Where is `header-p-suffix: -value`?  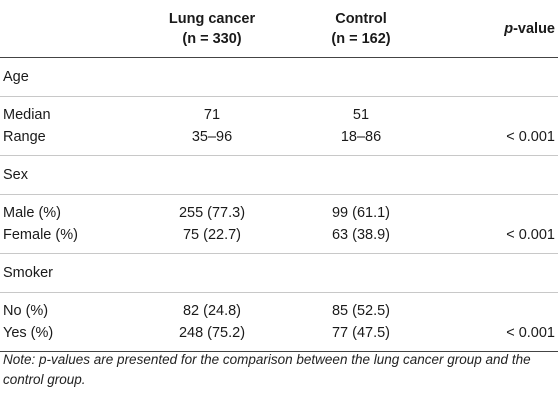 header-p-suffix: -value is located at coordinates (534, 28).